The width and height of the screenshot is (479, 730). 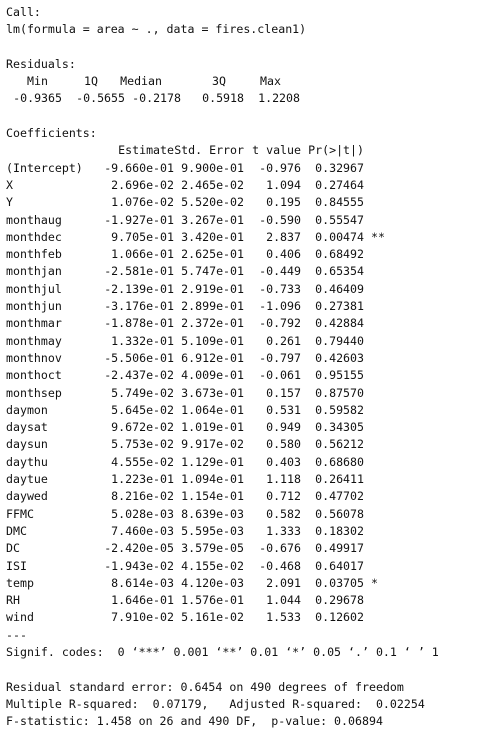 I want to click on residual-label-1q: 1Q, so click(x=91, y=81).